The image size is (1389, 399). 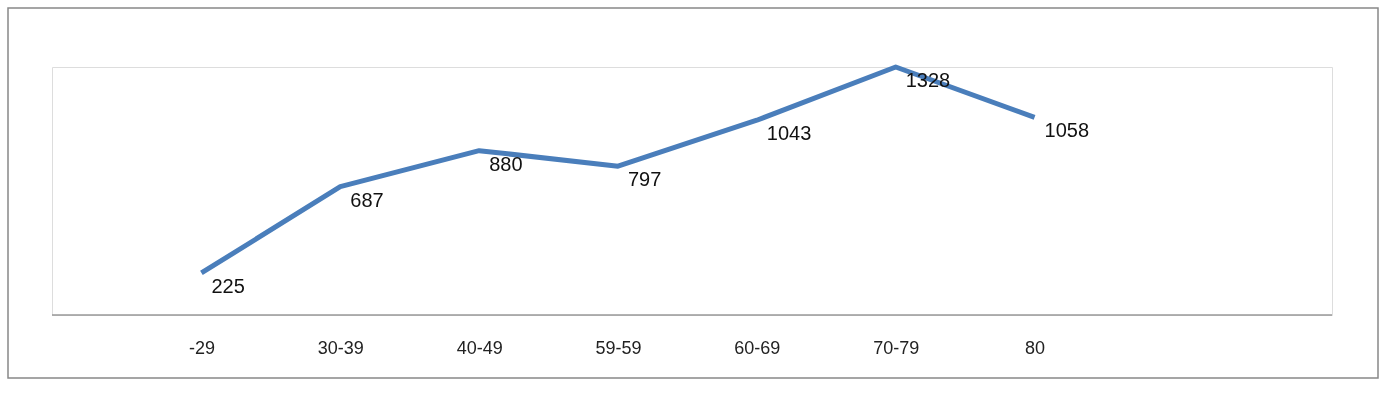 I want to click on data-label: 687, so click(x=367, y=199).